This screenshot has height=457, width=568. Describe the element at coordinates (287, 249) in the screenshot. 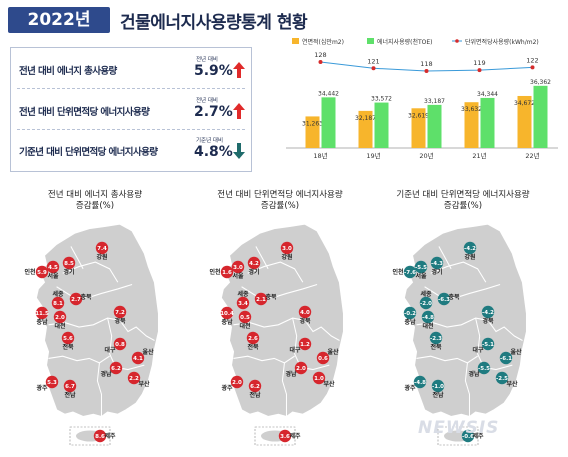

I see `region-value: 3.0` at that location.